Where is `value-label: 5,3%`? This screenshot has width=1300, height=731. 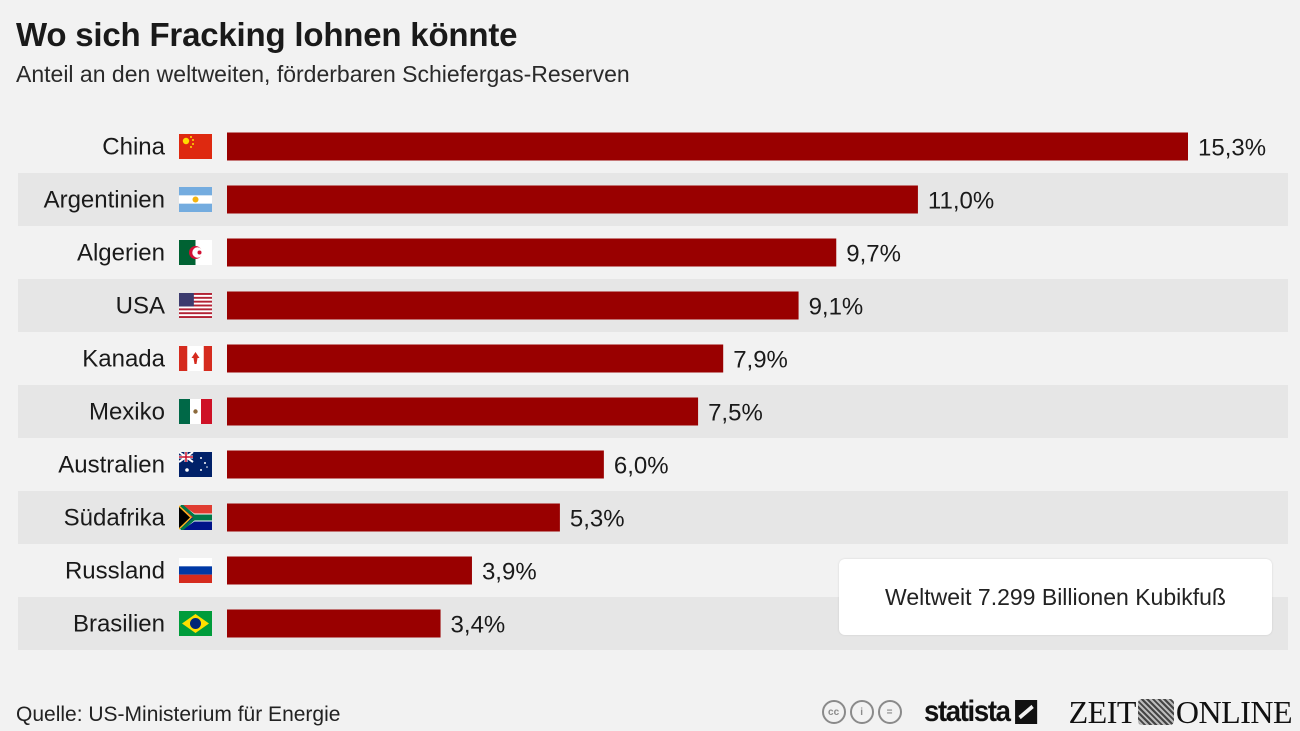 value-label: 5,3% is located at coordinates (597, 519).